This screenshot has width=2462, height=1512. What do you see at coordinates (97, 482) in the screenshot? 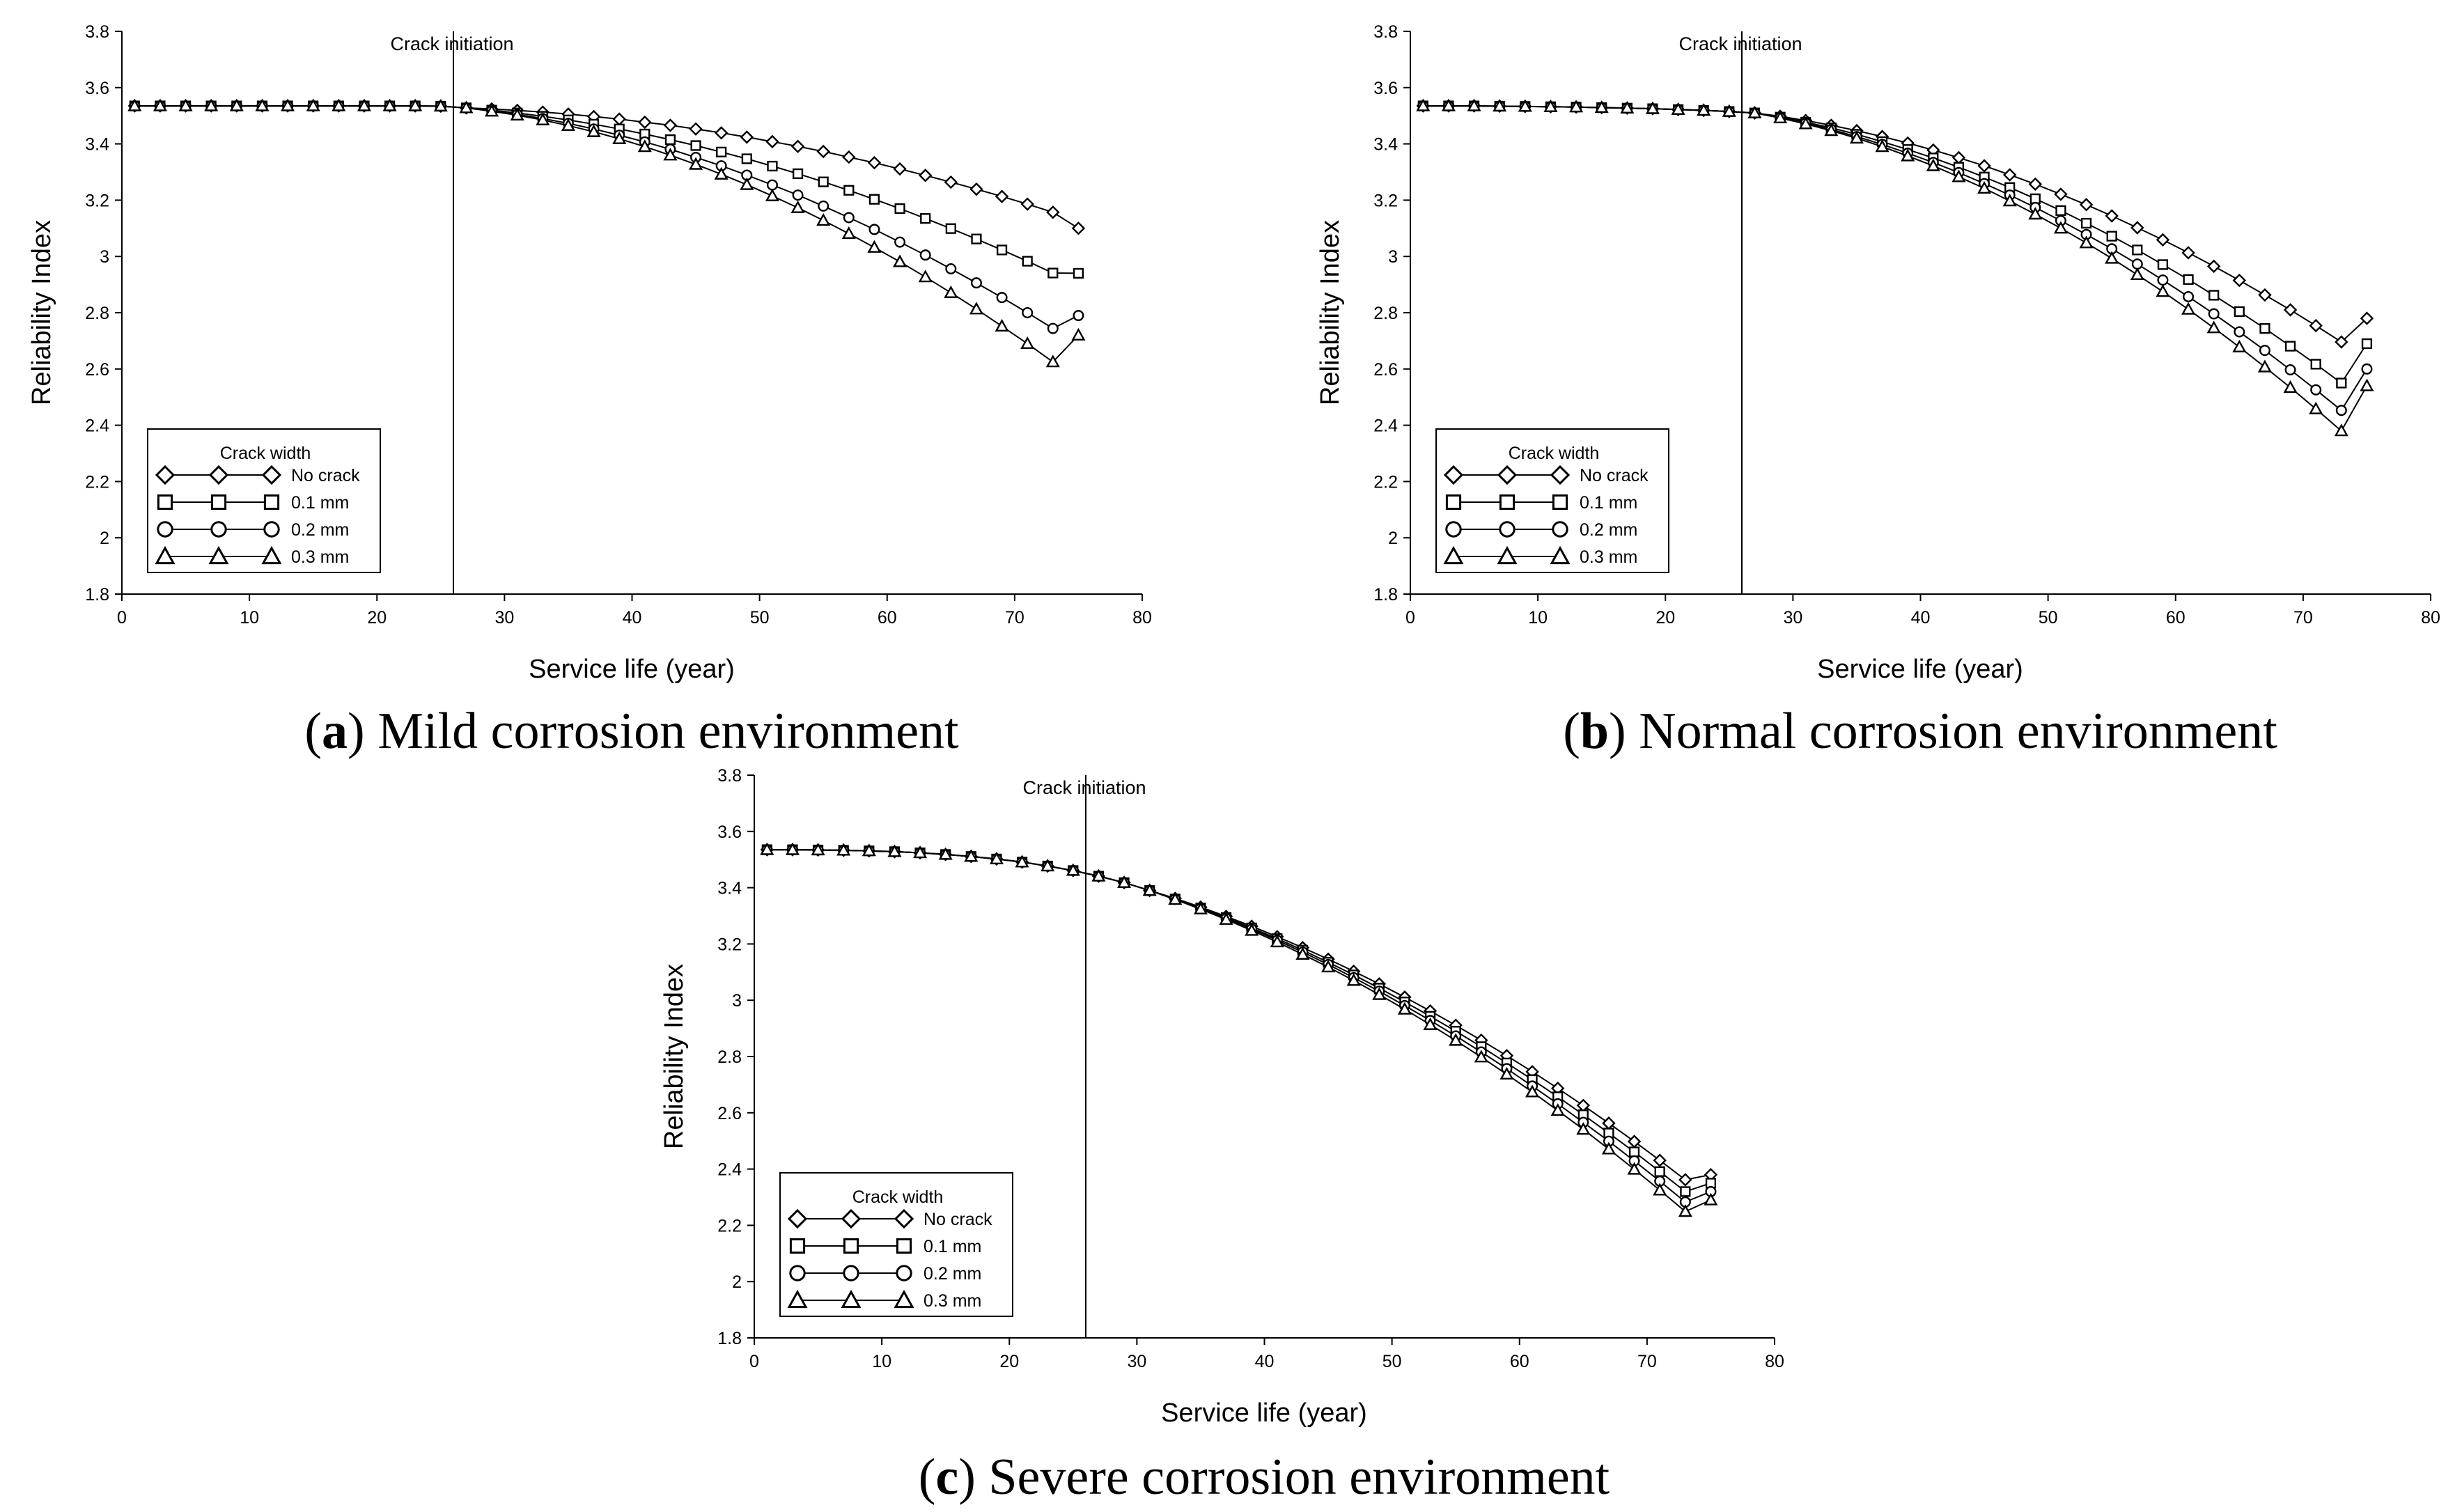
I see `y-tick-label: 2.2` at bounding box center [97, 482].